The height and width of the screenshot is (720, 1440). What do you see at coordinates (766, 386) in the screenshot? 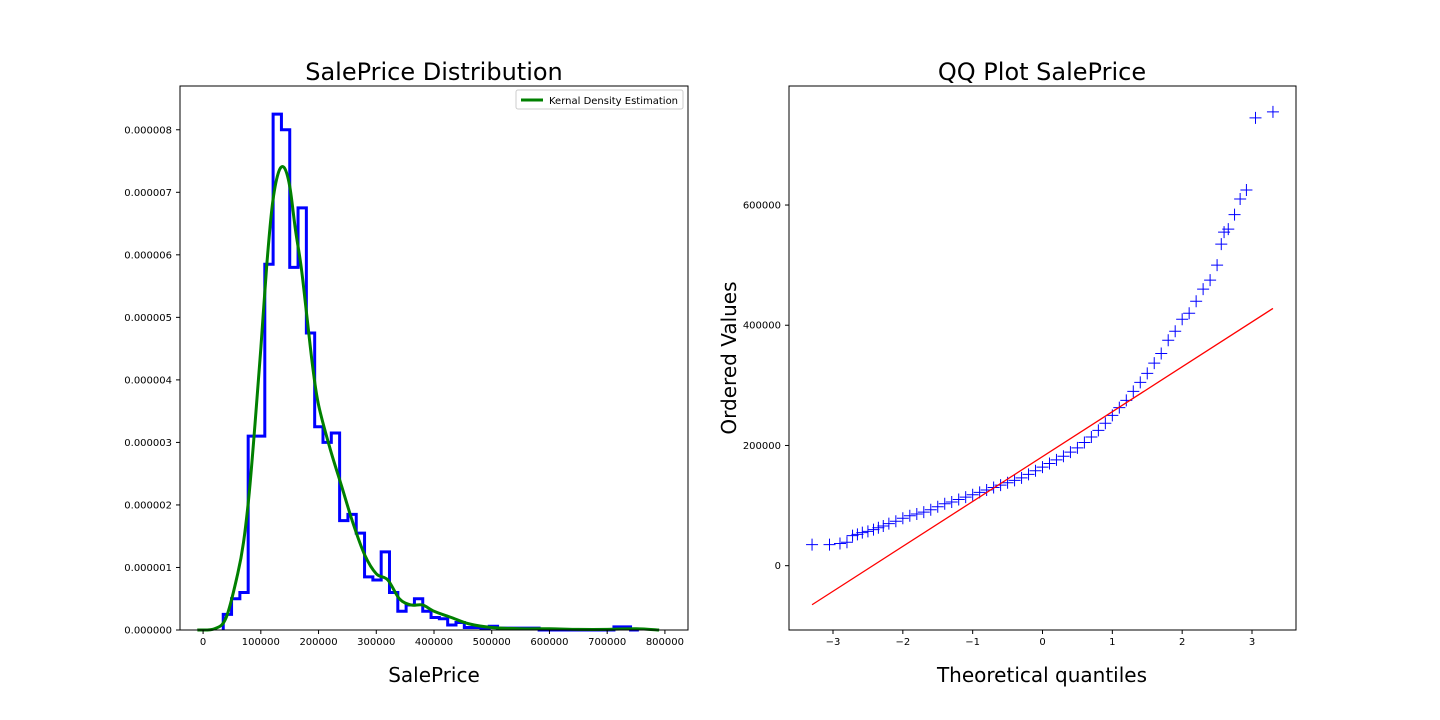
I see `qq-y-ticks: 0 200000 400000 600000` at bounding box center [766, 386].